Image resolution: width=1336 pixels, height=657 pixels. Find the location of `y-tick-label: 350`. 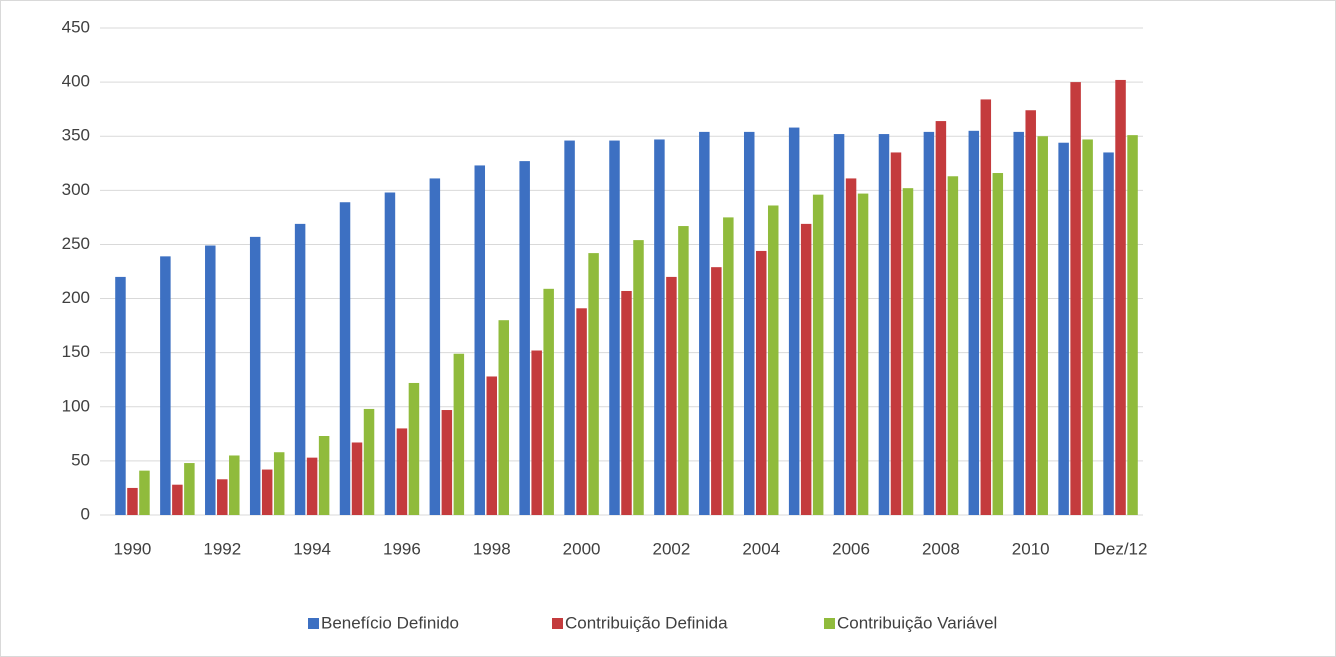

y-tick-label: 350 is located at coordinates (76, 135).